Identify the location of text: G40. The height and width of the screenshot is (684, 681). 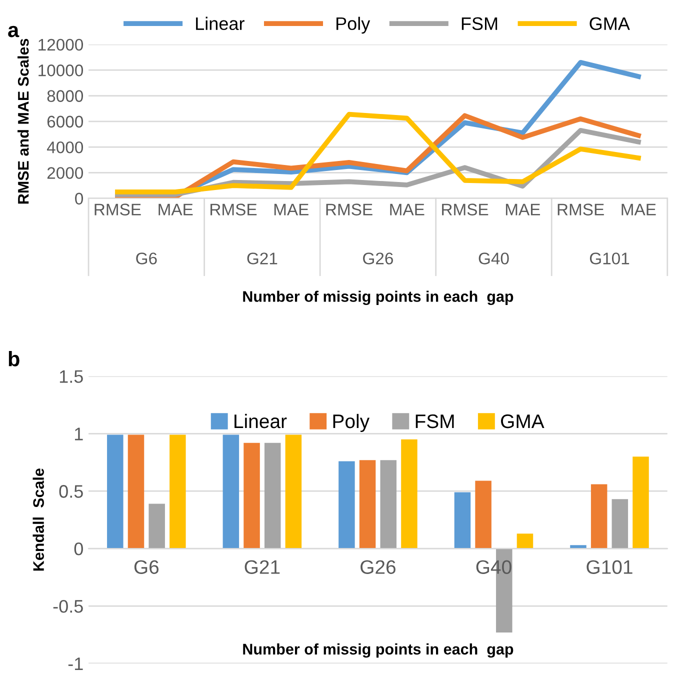
(493, 258).